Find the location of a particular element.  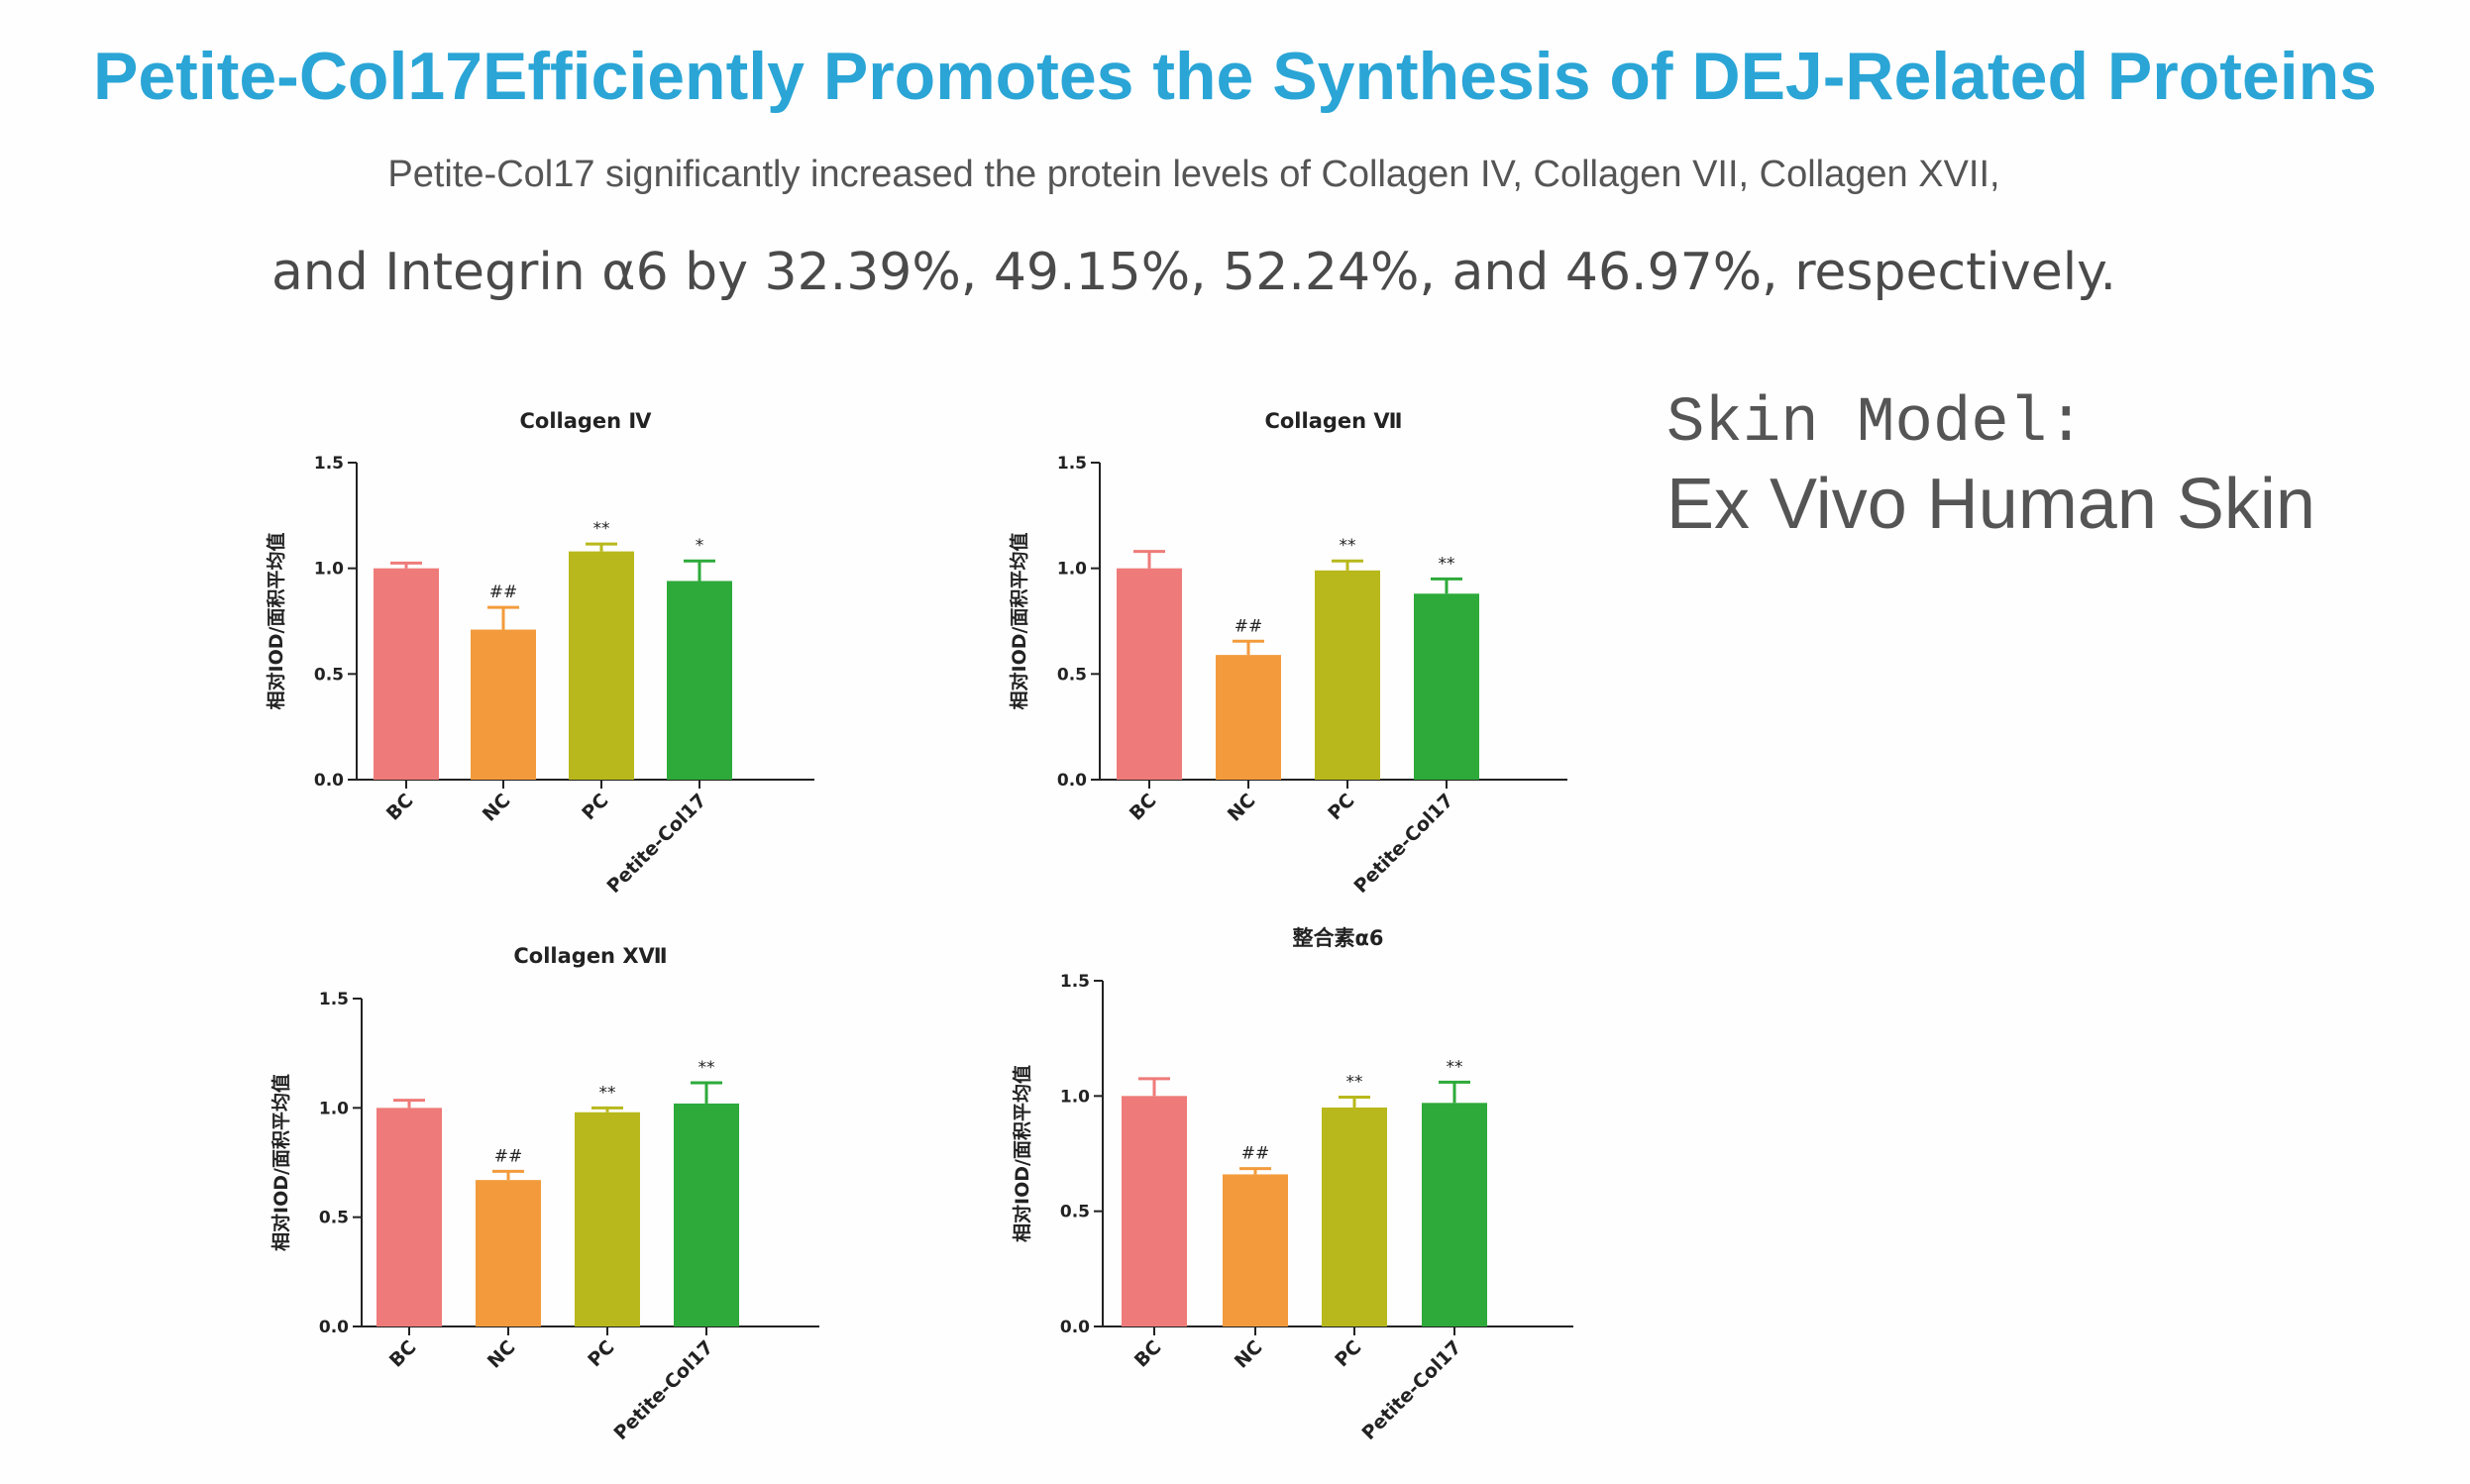

chart-title: 整合素α6 is located at coordinates (1337, 938).